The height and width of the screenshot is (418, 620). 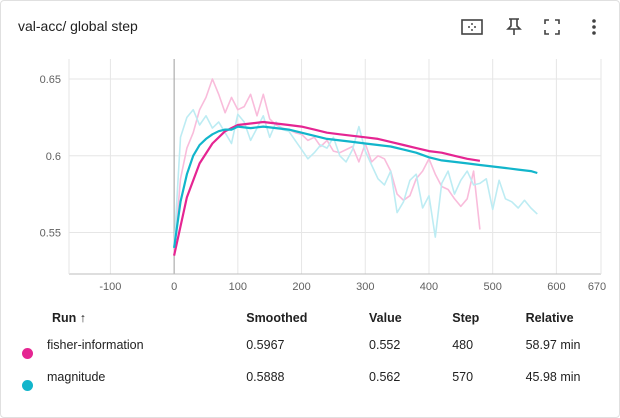 What do you see at coordinates (466, 318) in the screenshot?
I see `col-step: Step` at bounding box center [466, 318].